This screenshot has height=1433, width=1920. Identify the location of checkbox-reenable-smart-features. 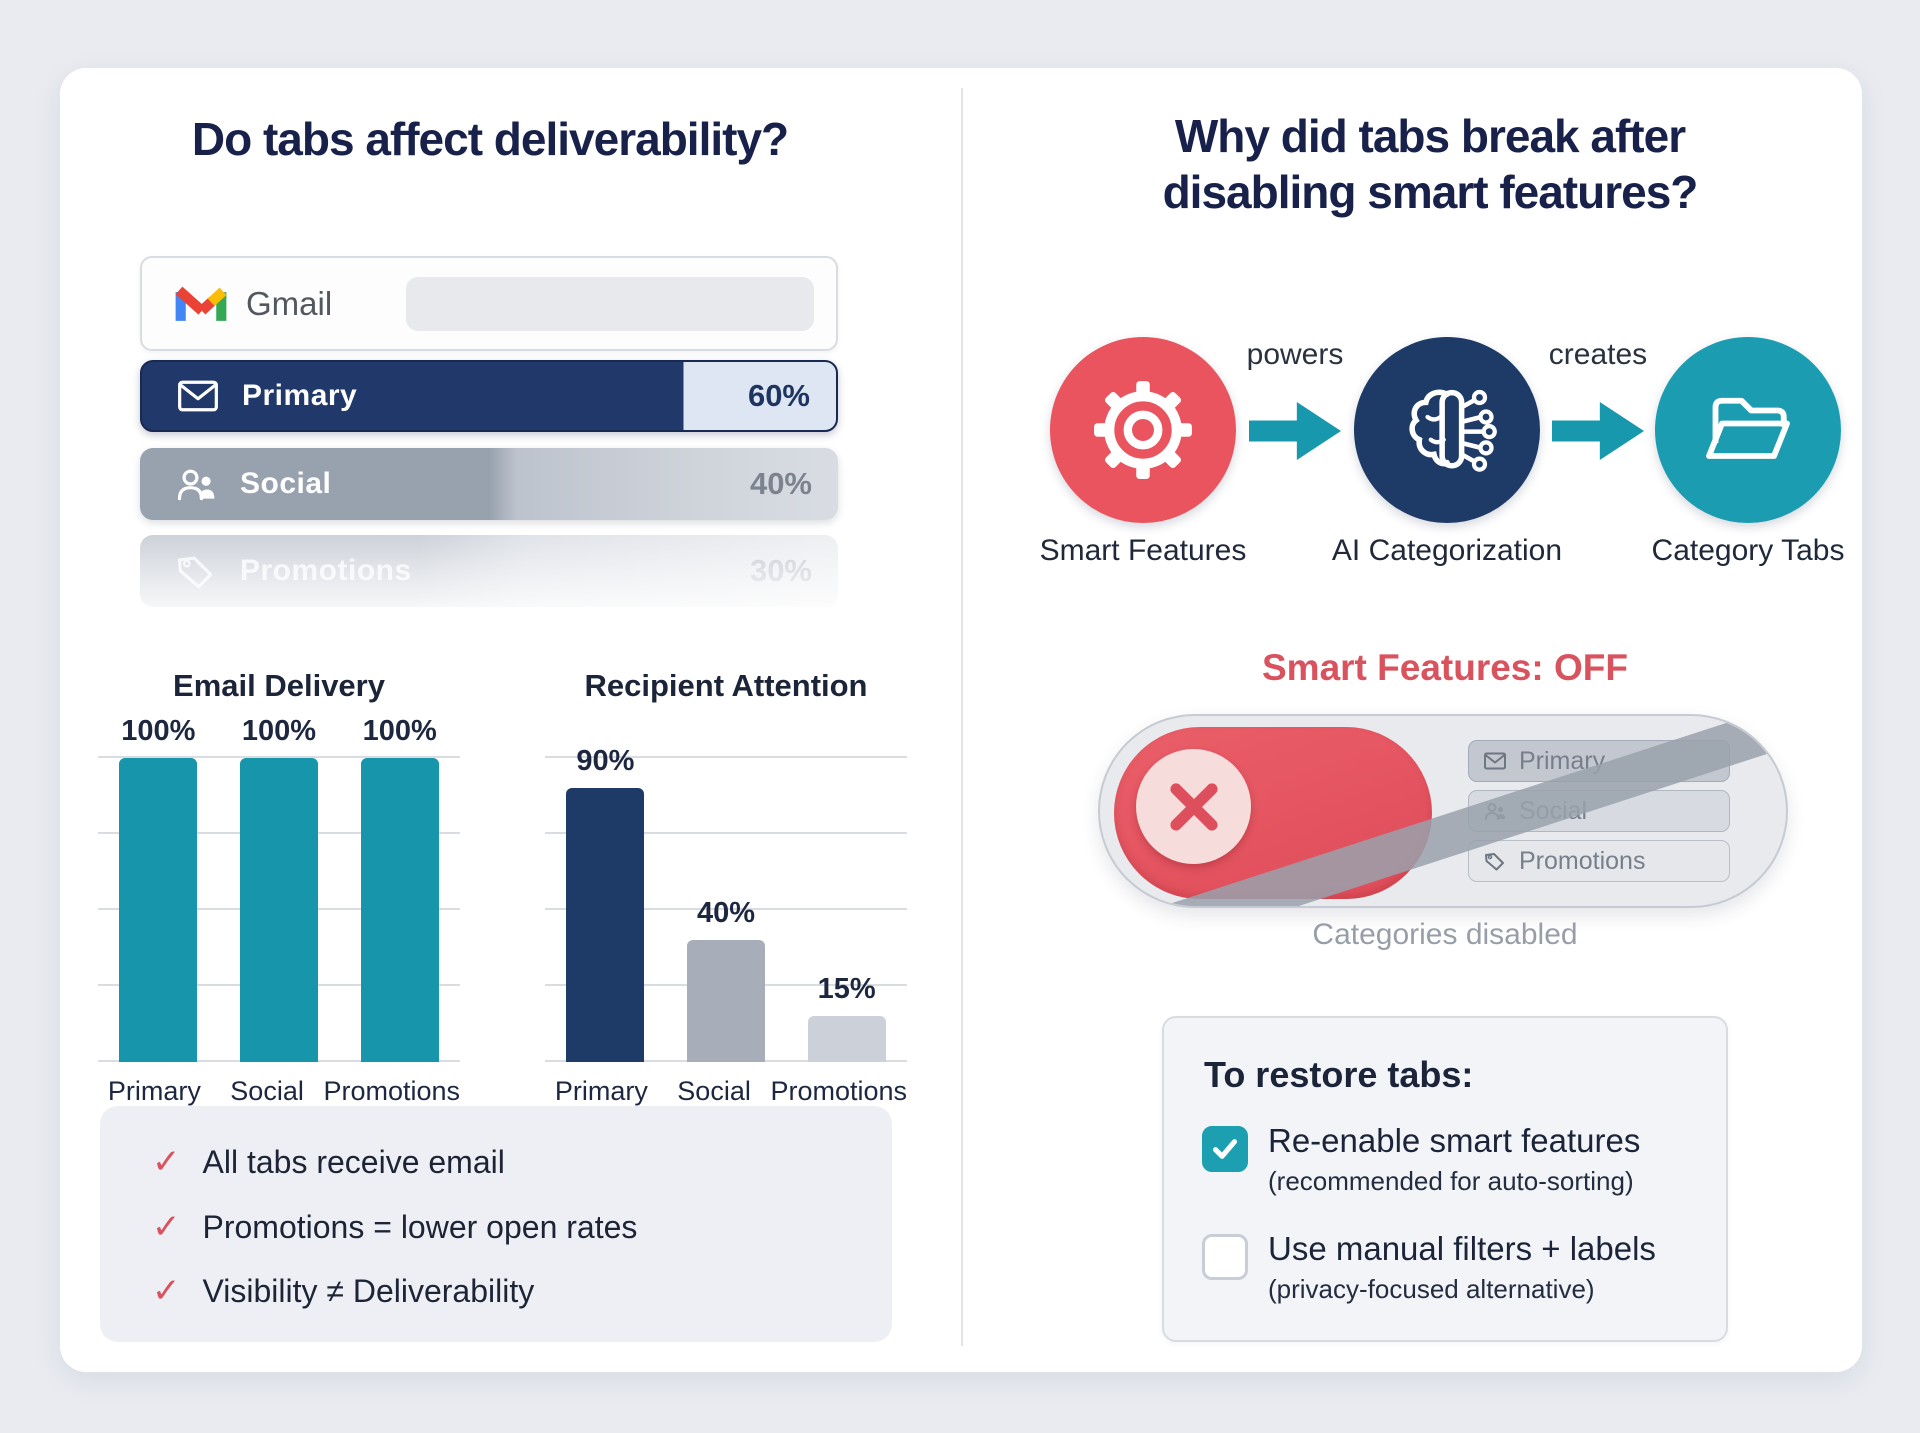
(1225, 1149).